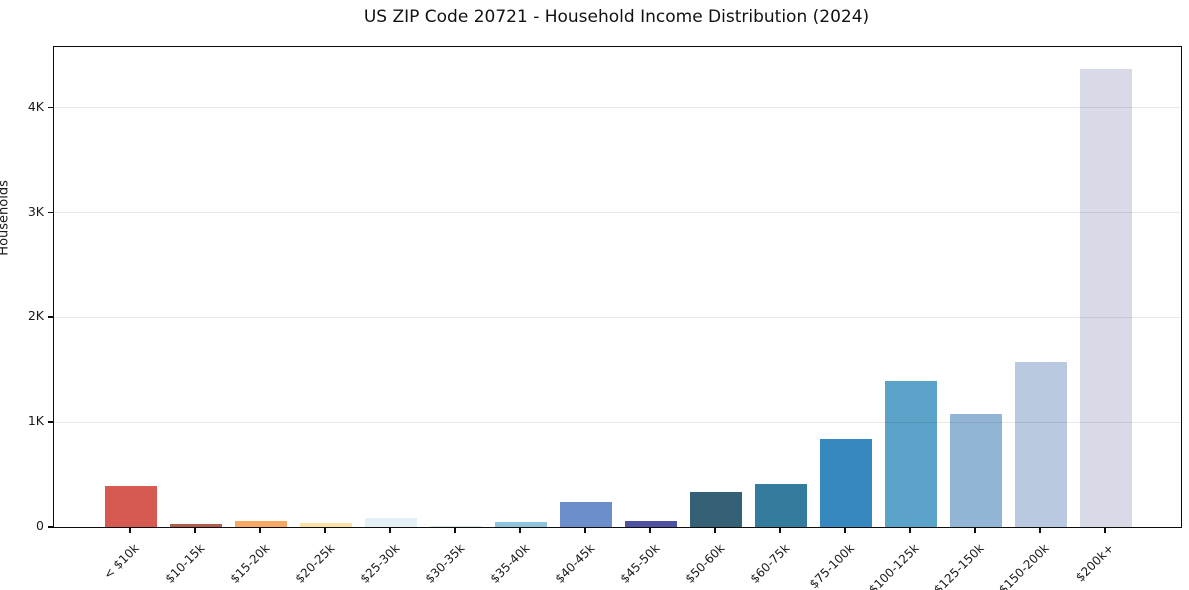 The image size is (1189, 590). I want to click on gridline-3K, so click(617, 213).